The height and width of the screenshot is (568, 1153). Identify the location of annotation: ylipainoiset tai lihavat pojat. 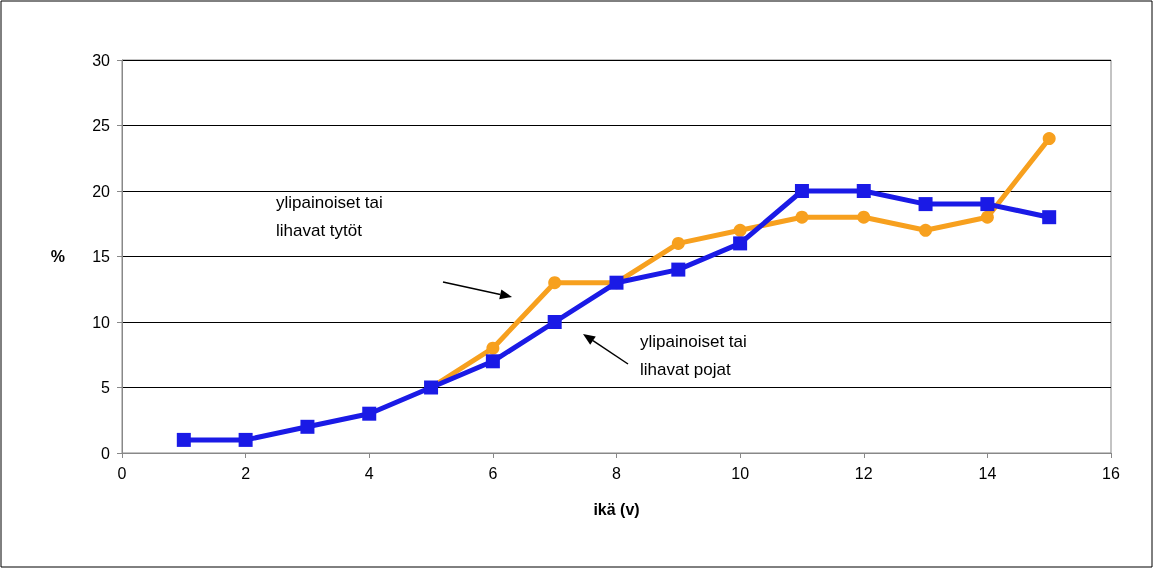
(693, 355).